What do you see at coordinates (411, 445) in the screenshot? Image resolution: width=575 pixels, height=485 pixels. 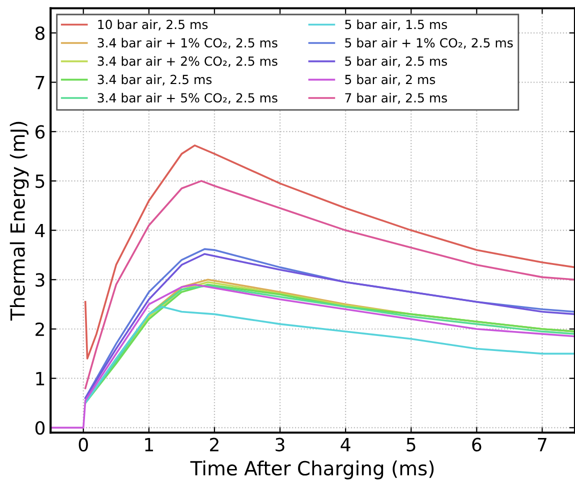 I see `x-tick-label: 5` at bounding box center [411, 445].